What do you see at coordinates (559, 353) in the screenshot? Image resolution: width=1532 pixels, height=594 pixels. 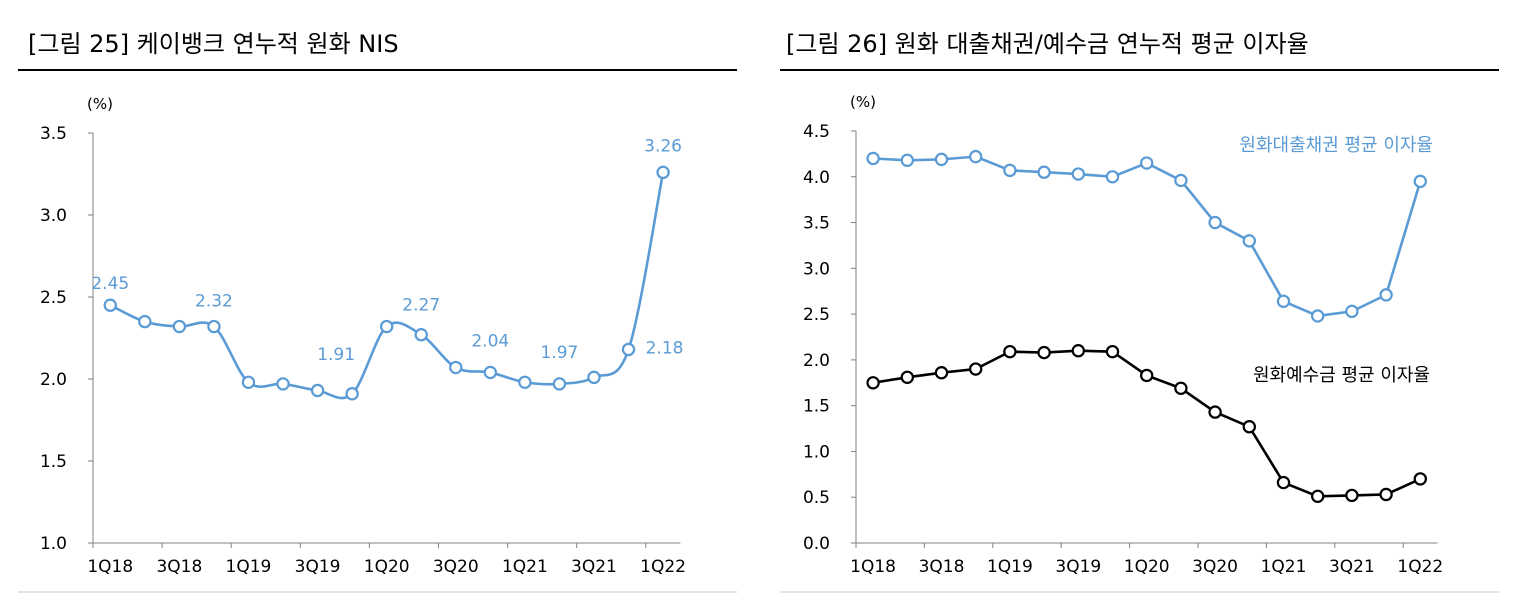 I see `data-label: 1.97` at bounding box center [559, 353].